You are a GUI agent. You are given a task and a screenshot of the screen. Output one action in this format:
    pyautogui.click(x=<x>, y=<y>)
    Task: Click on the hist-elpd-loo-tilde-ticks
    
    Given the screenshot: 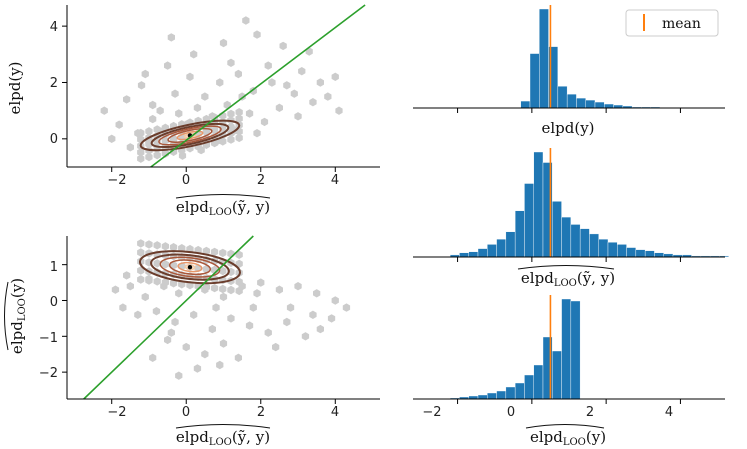 What is the action you would take?
    pyautogui.click(x=569, y=259)
    